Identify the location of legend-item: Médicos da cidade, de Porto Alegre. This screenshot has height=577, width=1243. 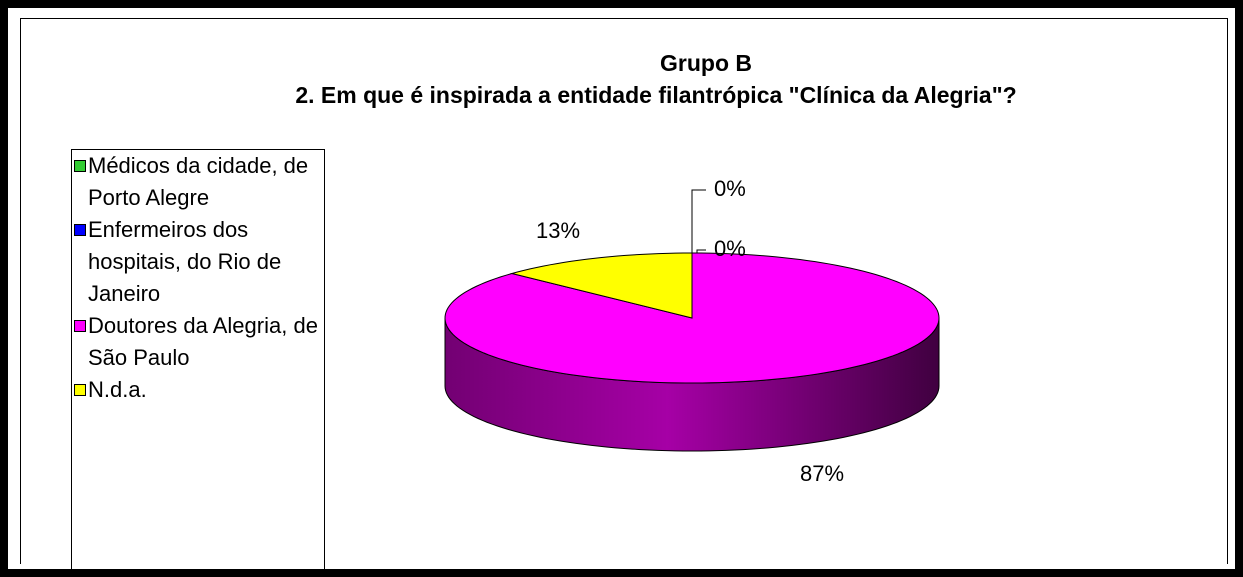
(196, 182).